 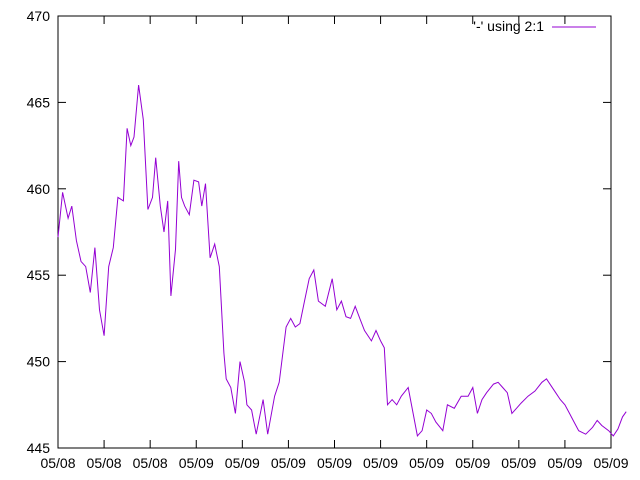 I want to click on y-tick-labels: 445 450 455 460 465 470, so click(x=39, y=232).